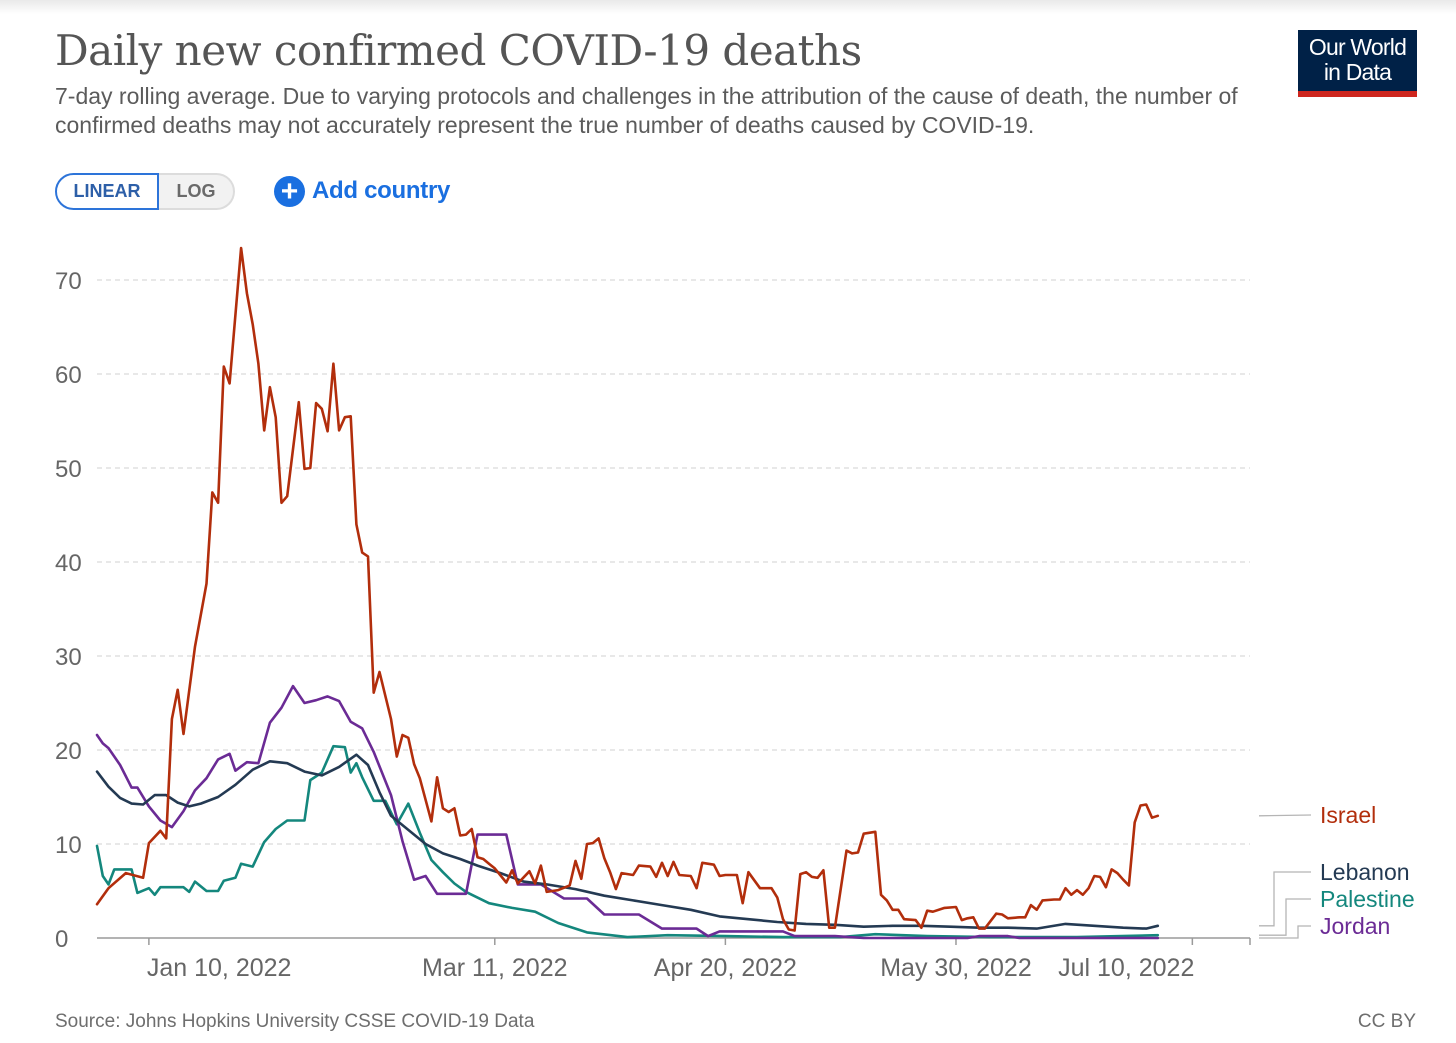 This screenshot has height=1043, width=1456. I want to click on add-country-label: Add country, so click(381, 190).